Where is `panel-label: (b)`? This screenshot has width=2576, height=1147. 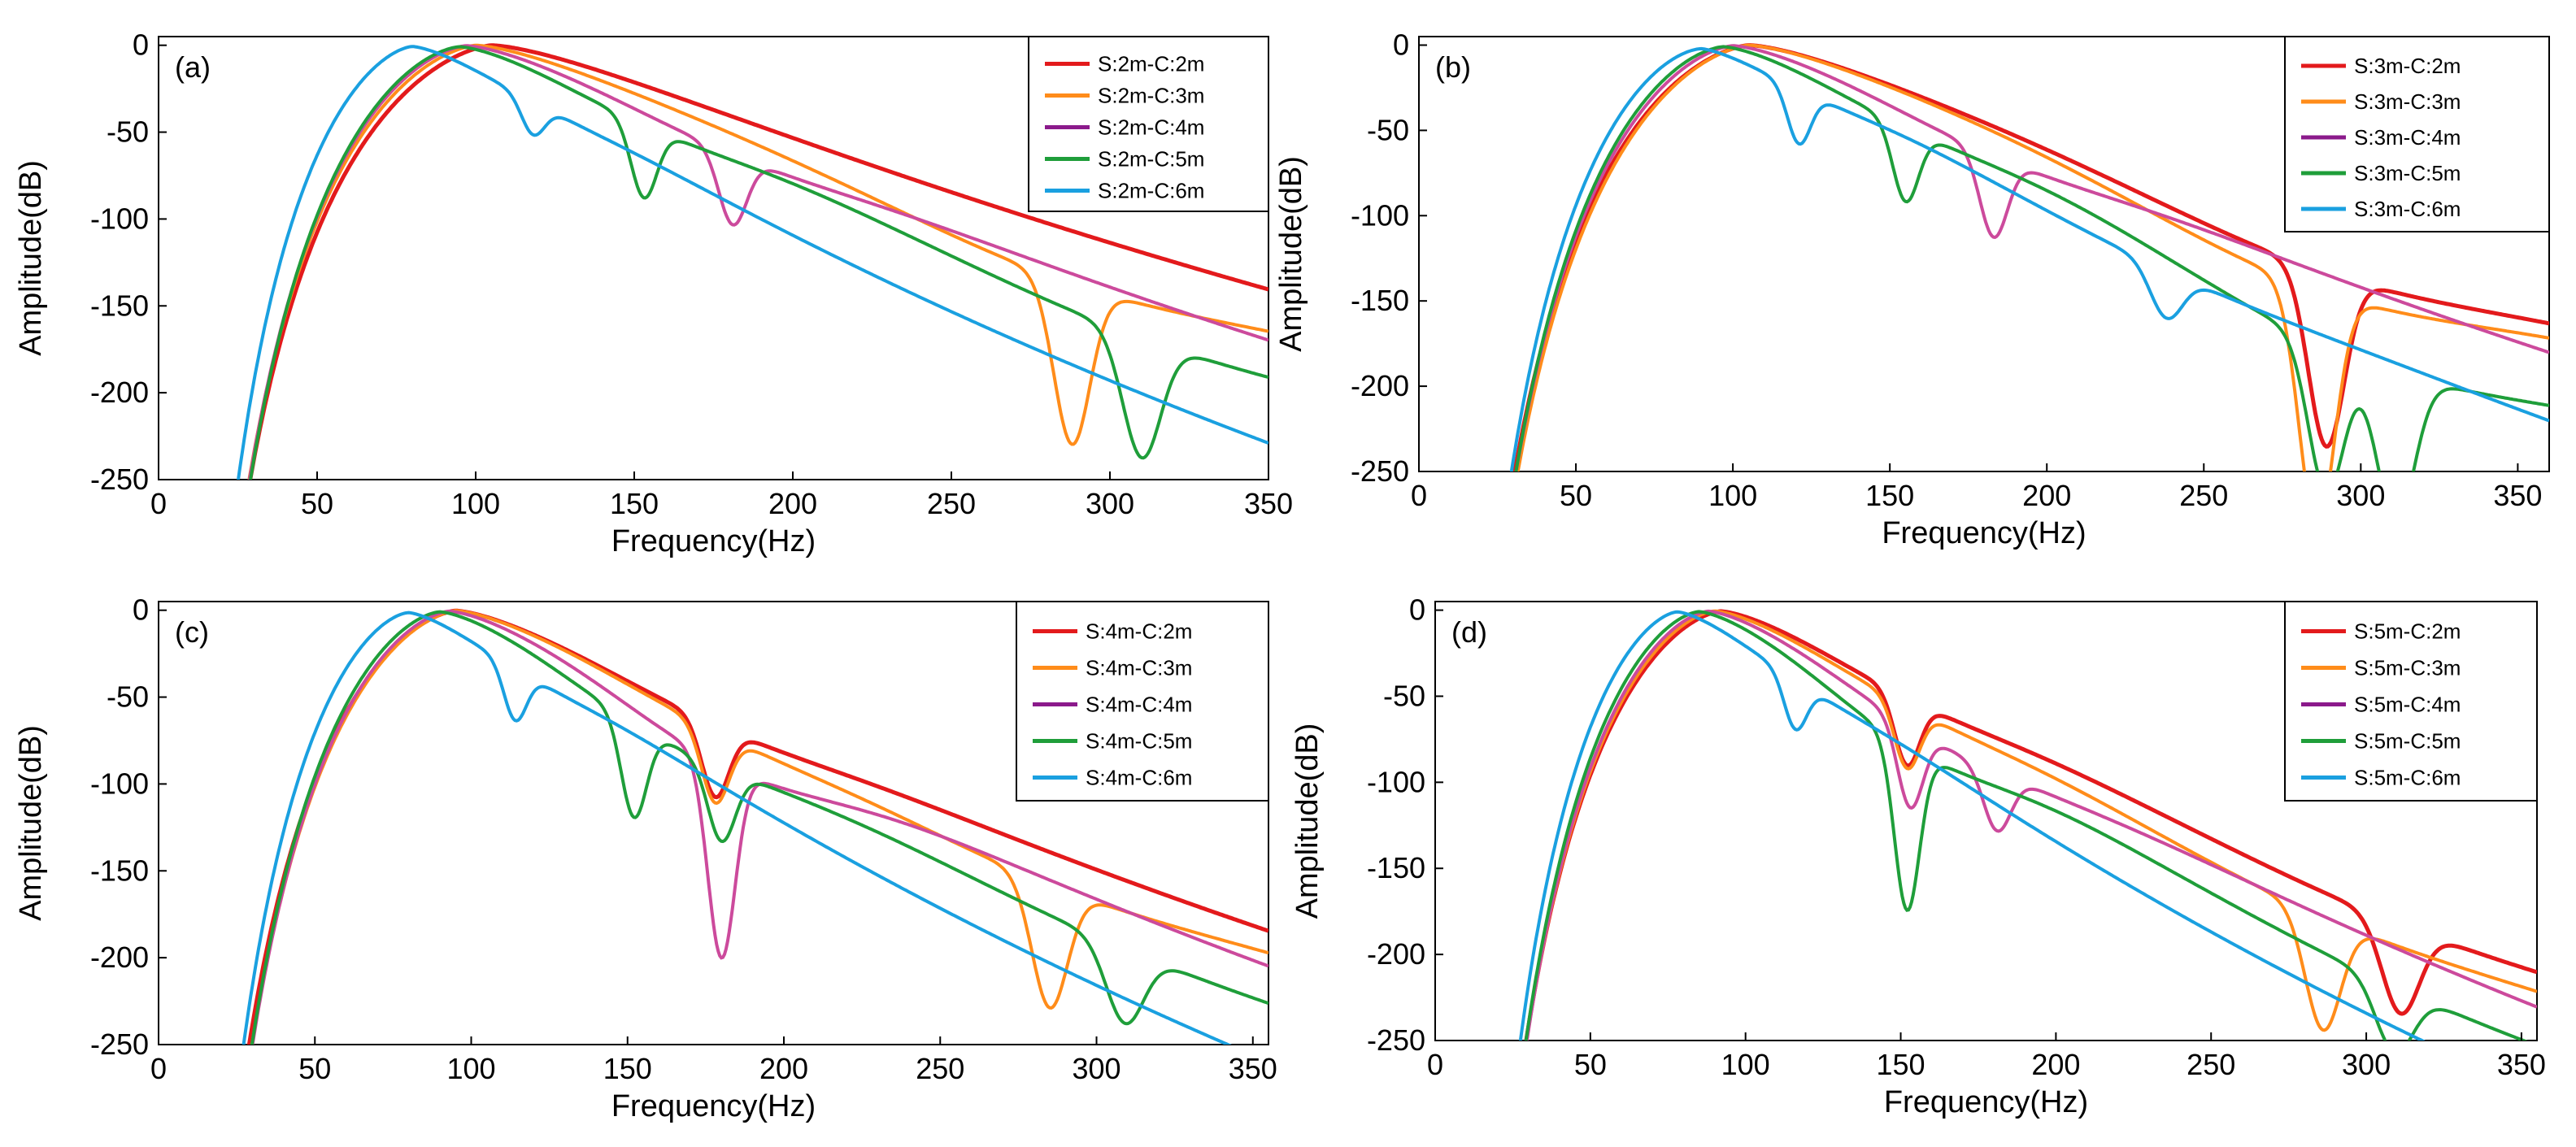
panel-label: (b) is located at coordinates (1453, 67).